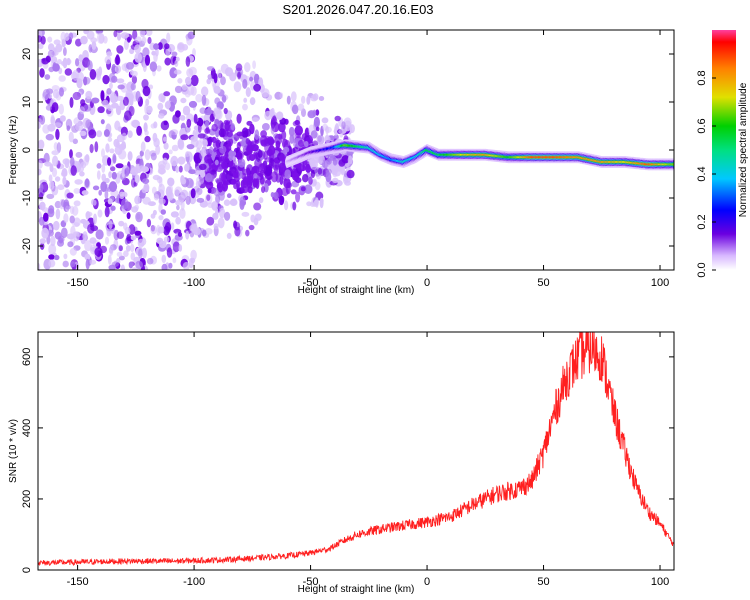 This screenshot has width=750, height=600. Describe the element at coordinates (702, 77) in the screenshot. I see `colorbar-tick-label: 0.8` at that location.